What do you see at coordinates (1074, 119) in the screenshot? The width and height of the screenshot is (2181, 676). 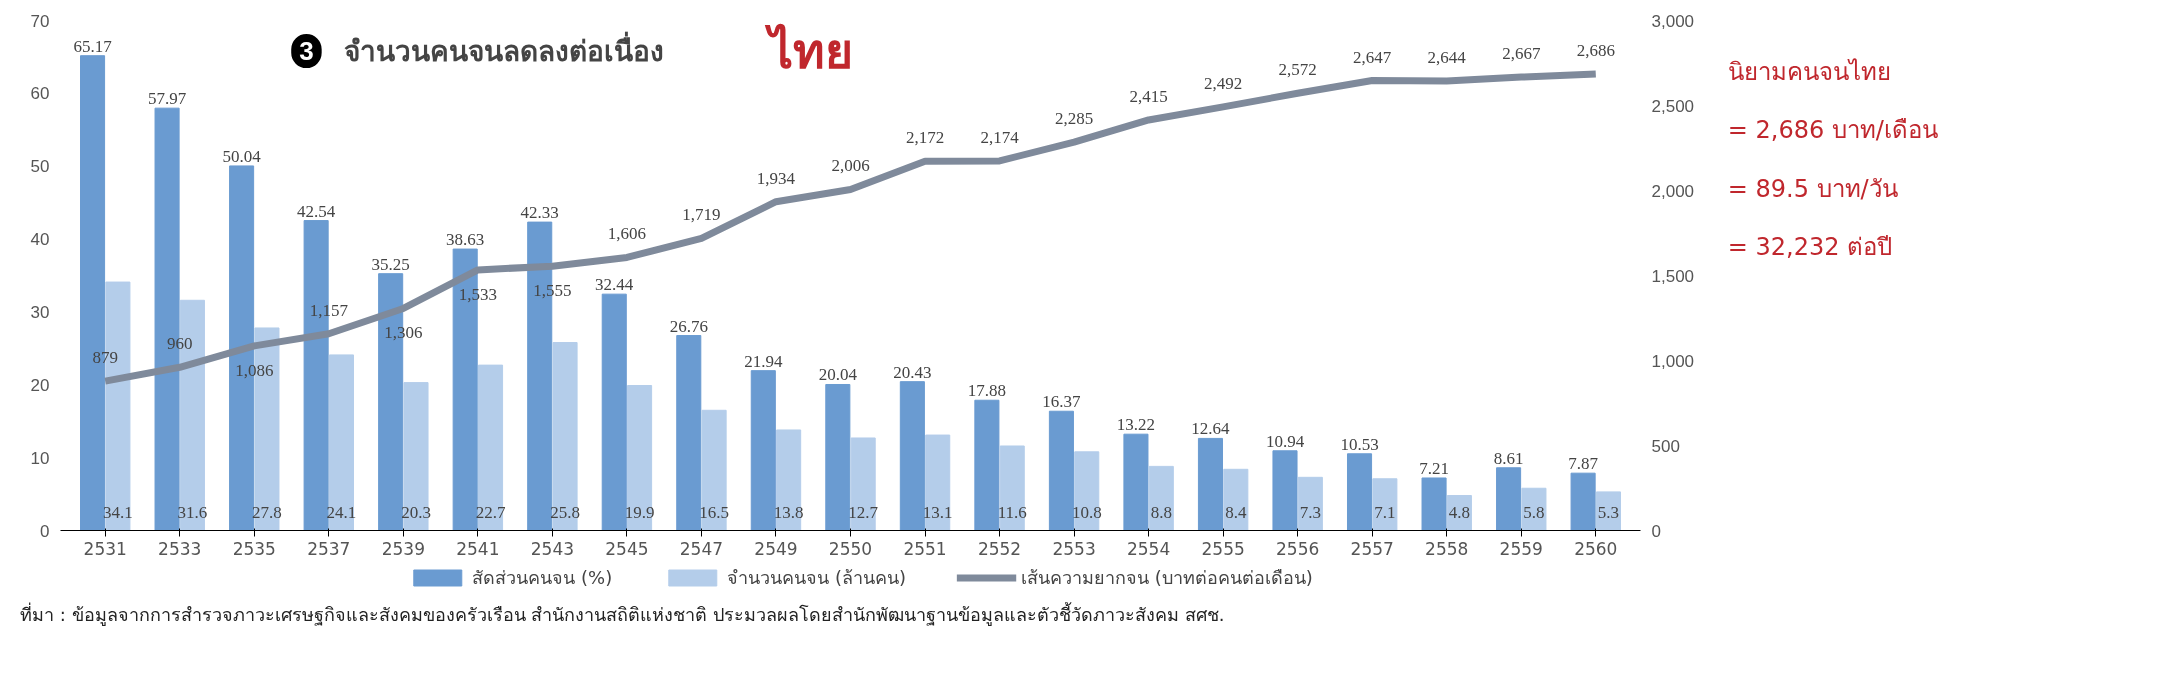 I see `data-label: 2,285` at bounding box center [1074, 119].